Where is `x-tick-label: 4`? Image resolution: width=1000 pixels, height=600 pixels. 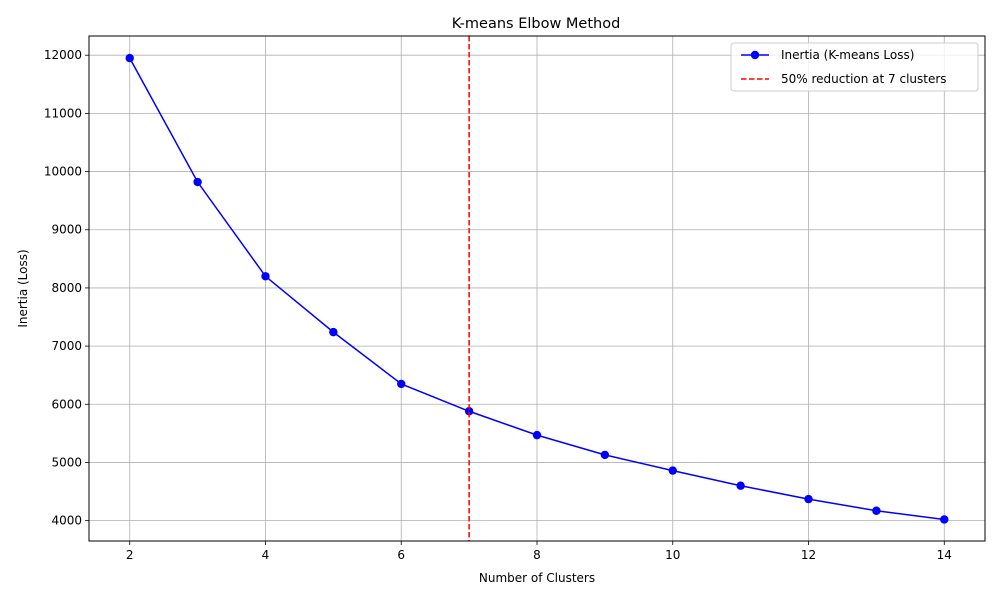 x-tick-label: 4 is located at coordinates (266, 555).